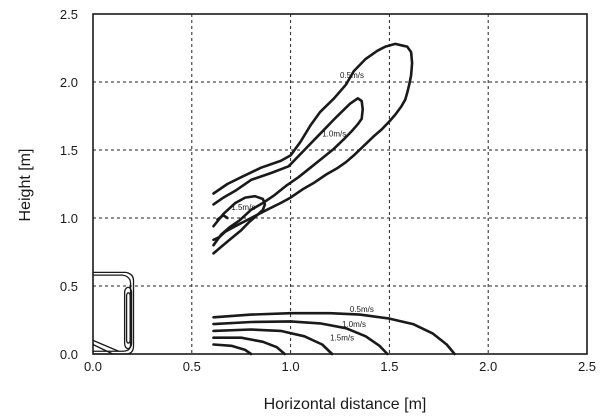 This screenshot has width=615, height=416. What do you see at coordinates (389, 366) in the screenshot?
I see `x-tick-label: 1.5` at bounding box center [389, 366].